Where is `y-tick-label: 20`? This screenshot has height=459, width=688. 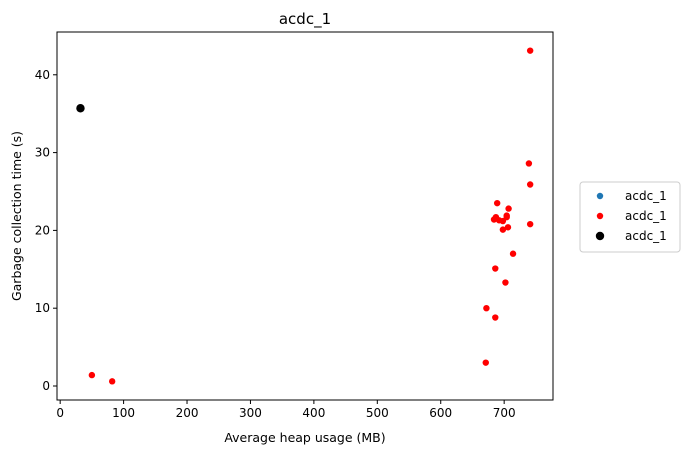 y-tick-label: 20 is located at coordinates (42, 230).